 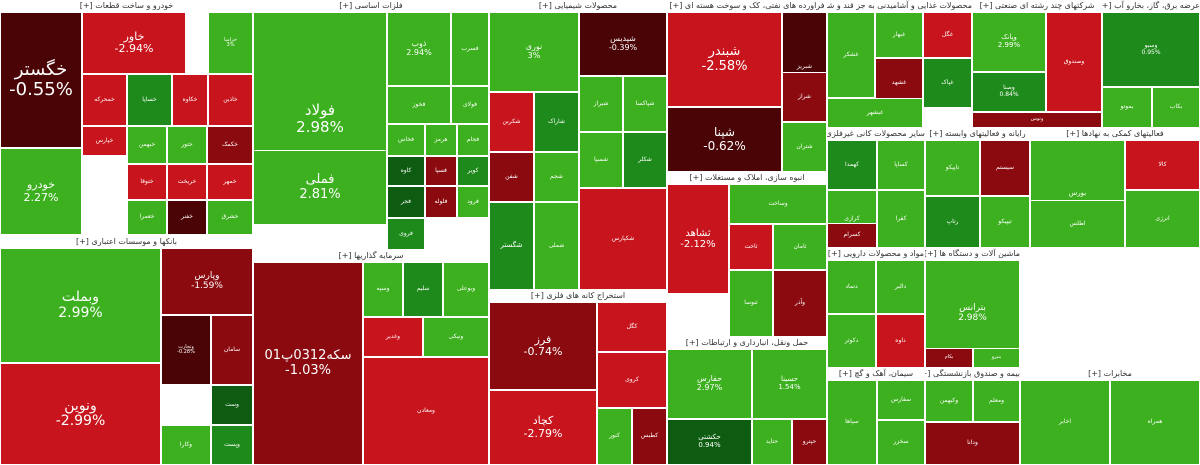 What do you see at coordinates (751, 247) in the screenshot?
I see `stock-tile: ثاخت` at bounding box center [751, 247].